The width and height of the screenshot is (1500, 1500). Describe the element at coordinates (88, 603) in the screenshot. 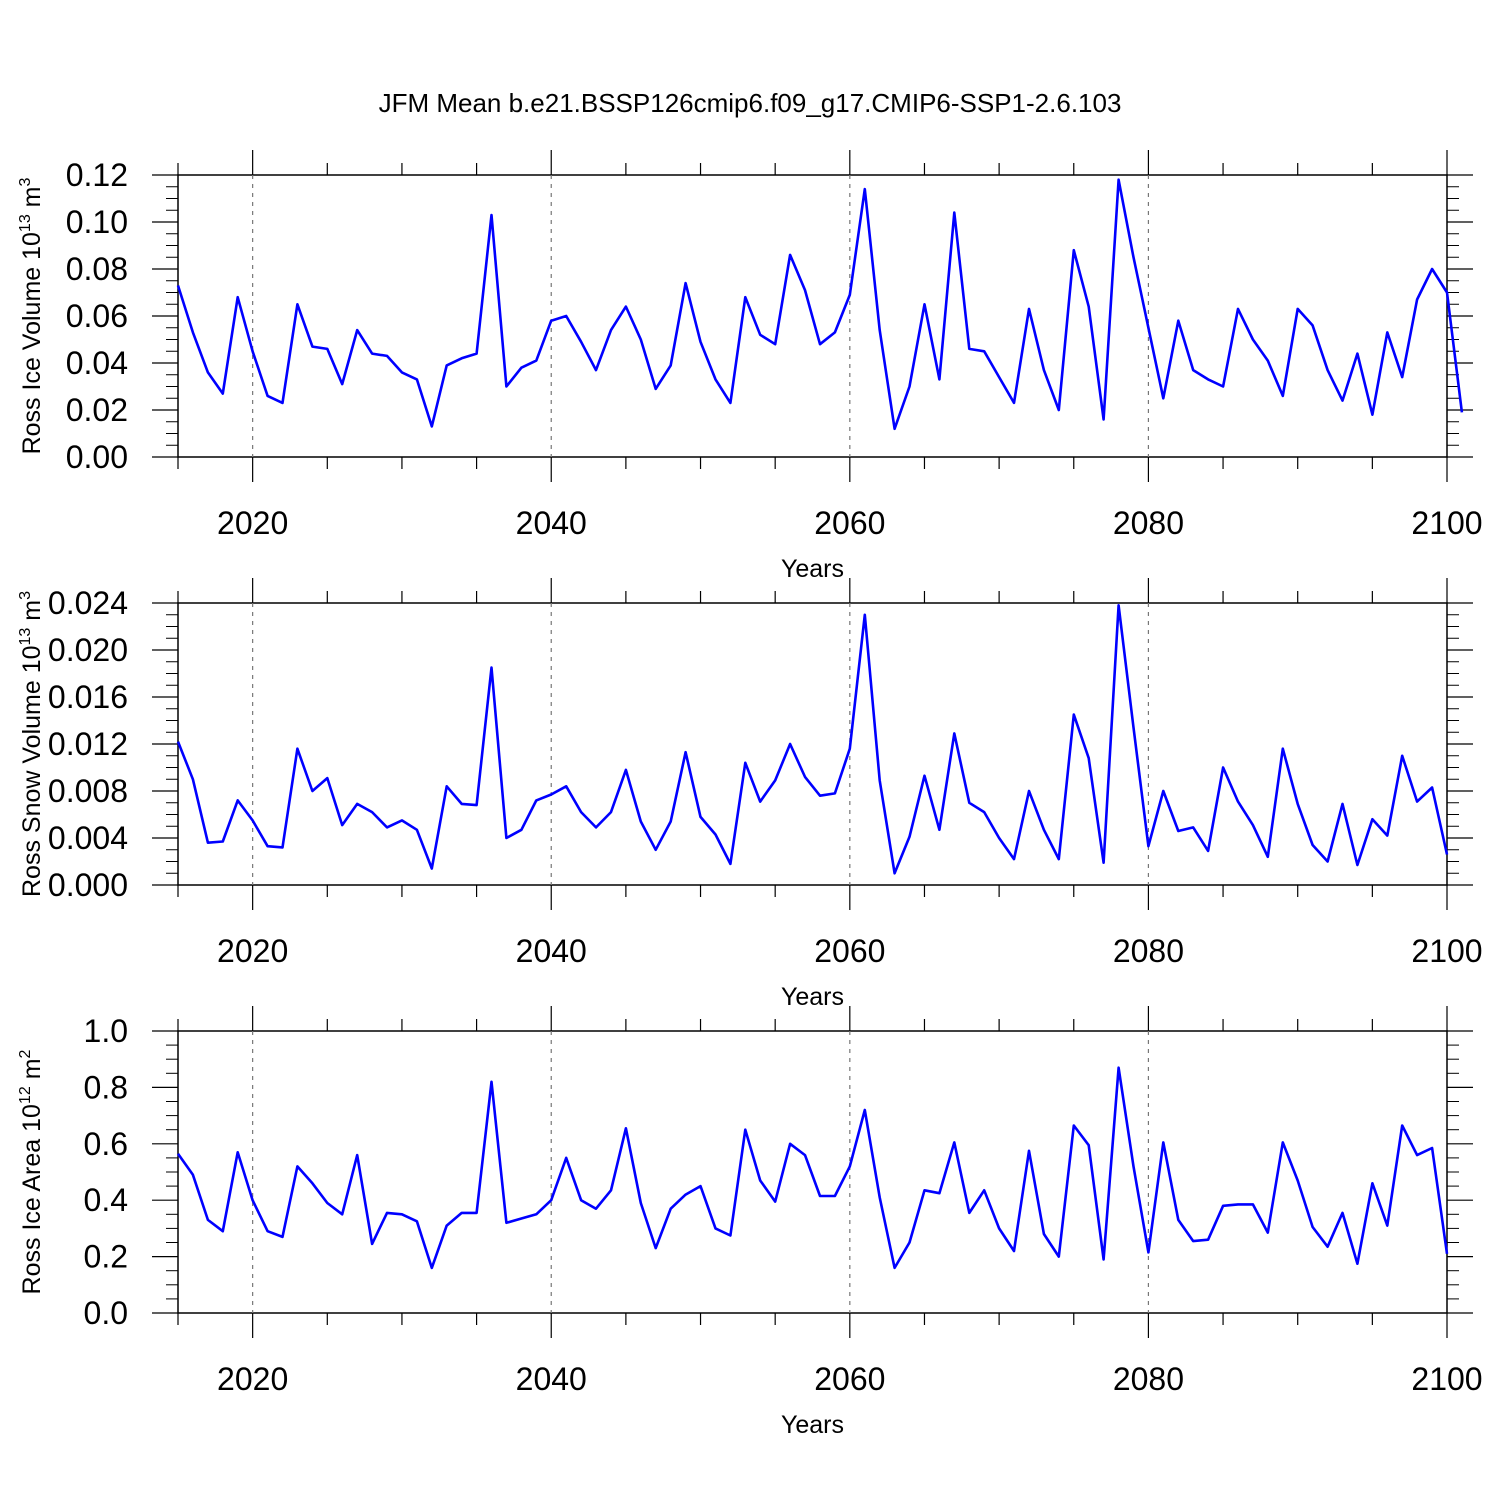

I see `y-tick-label: 0.024` at that location.